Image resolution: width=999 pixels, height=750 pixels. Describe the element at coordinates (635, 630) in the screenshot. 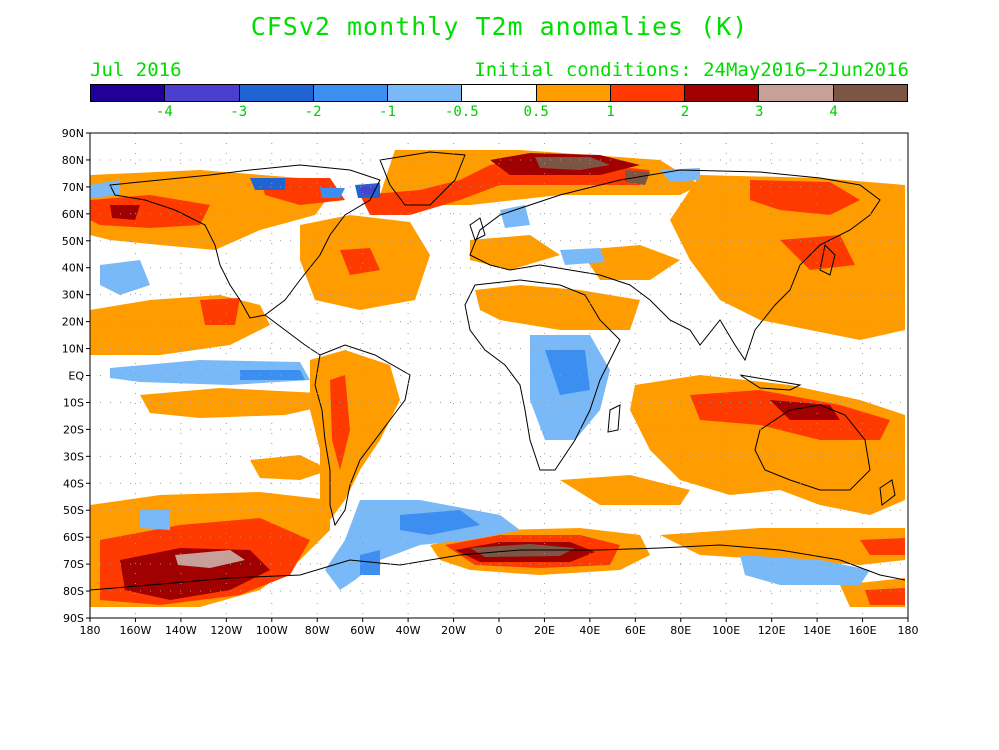

I see `longitude-label: 60E` at that location.